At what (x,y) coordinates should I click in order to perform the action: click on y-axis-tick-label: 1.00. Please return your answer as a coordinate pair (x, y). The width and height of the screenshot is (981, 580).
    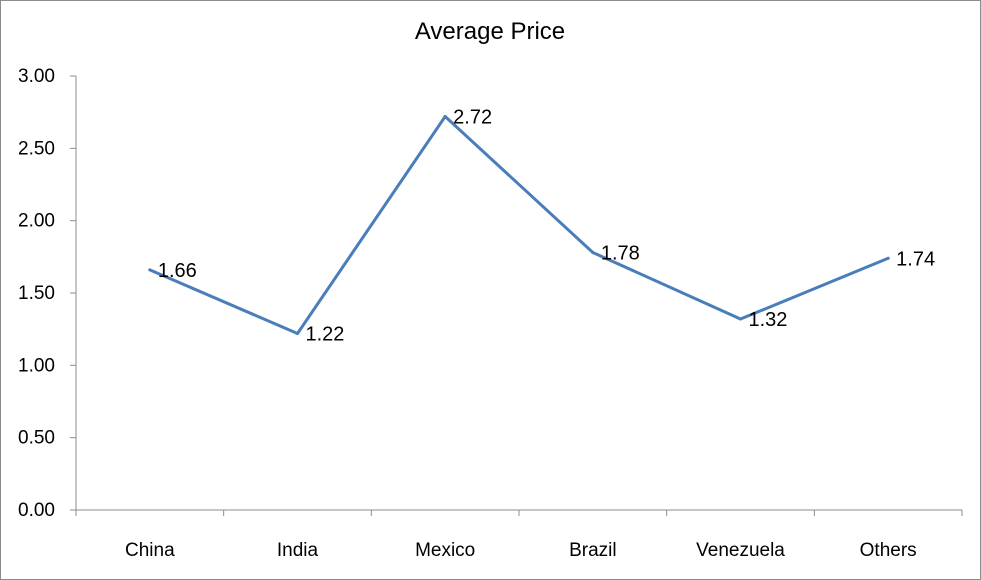
    Looking at the image, I should click on (36, 365).